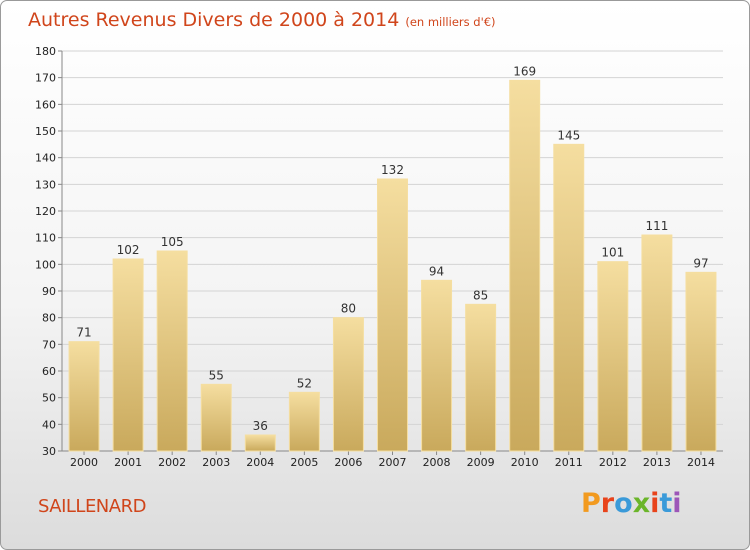 This screenshot has height=550, width=750. Describe the element at coordinates (568, 135) in the screenshot. I see `data-label-2011: 145` at that location.